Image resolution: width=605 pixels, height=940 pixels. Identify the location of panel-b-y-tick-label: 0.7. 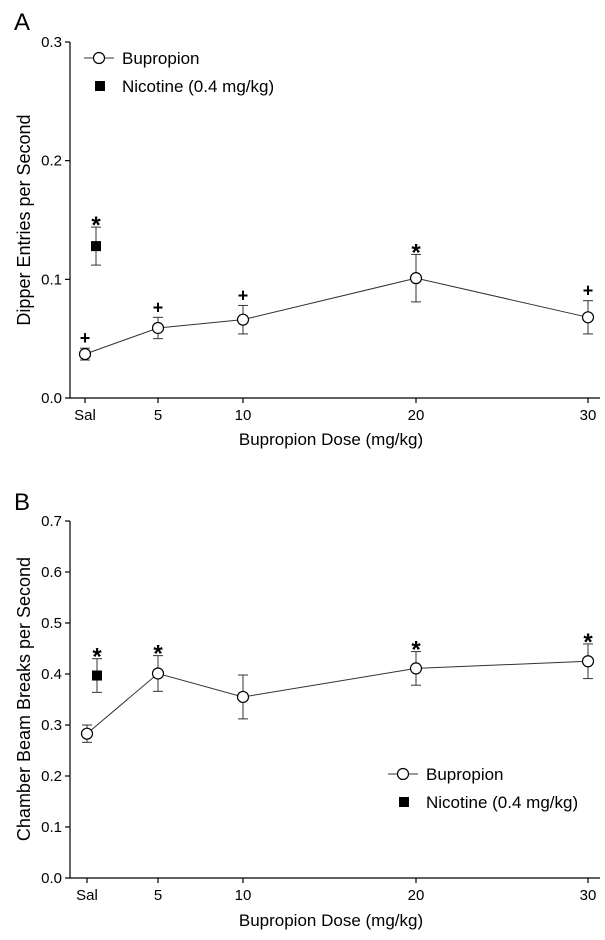
(51, 521).